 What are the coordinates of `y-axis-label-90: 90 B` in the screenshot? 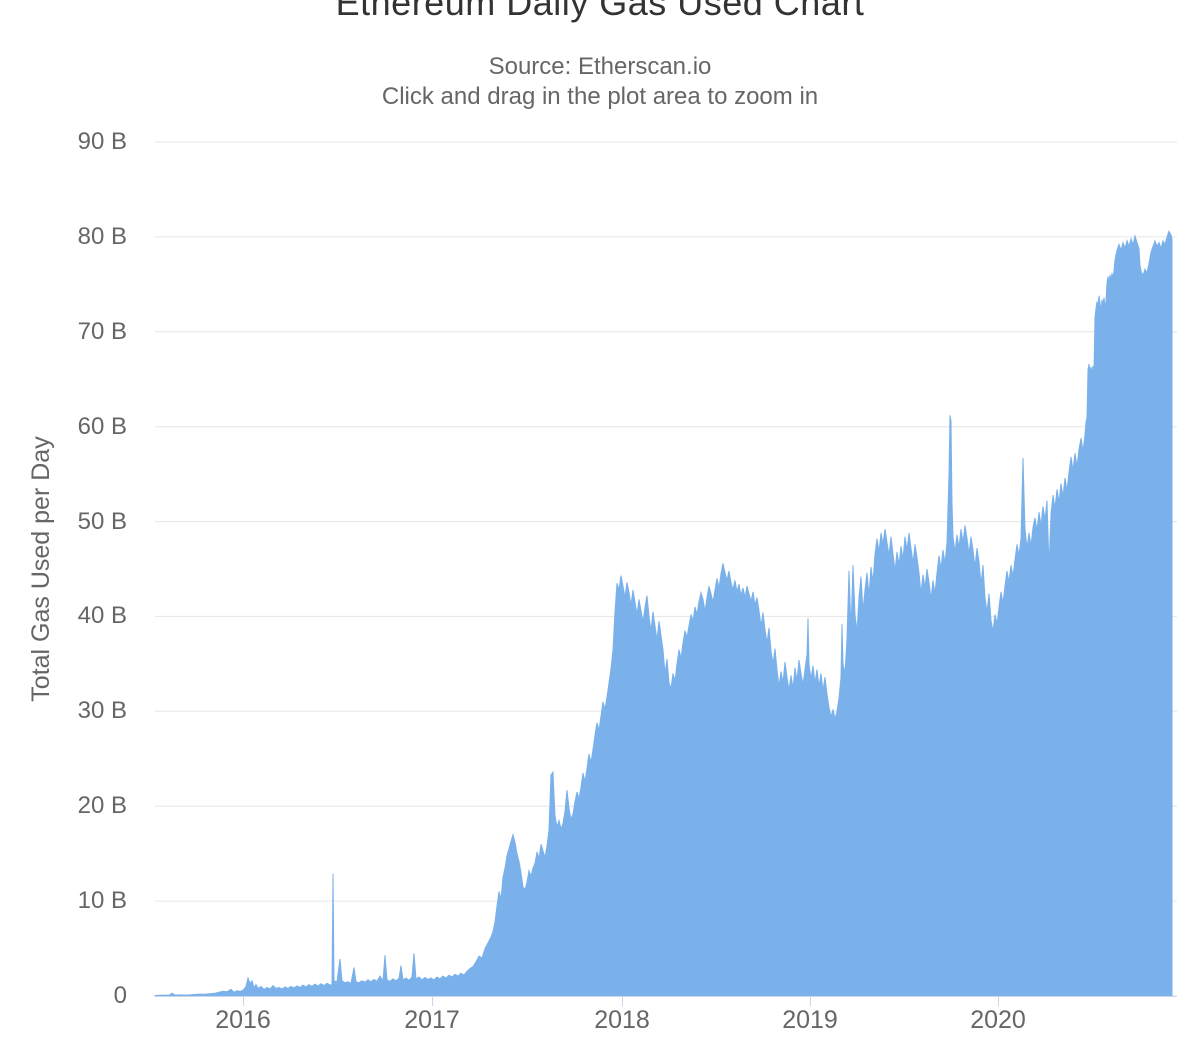 It's located at (102, 141).